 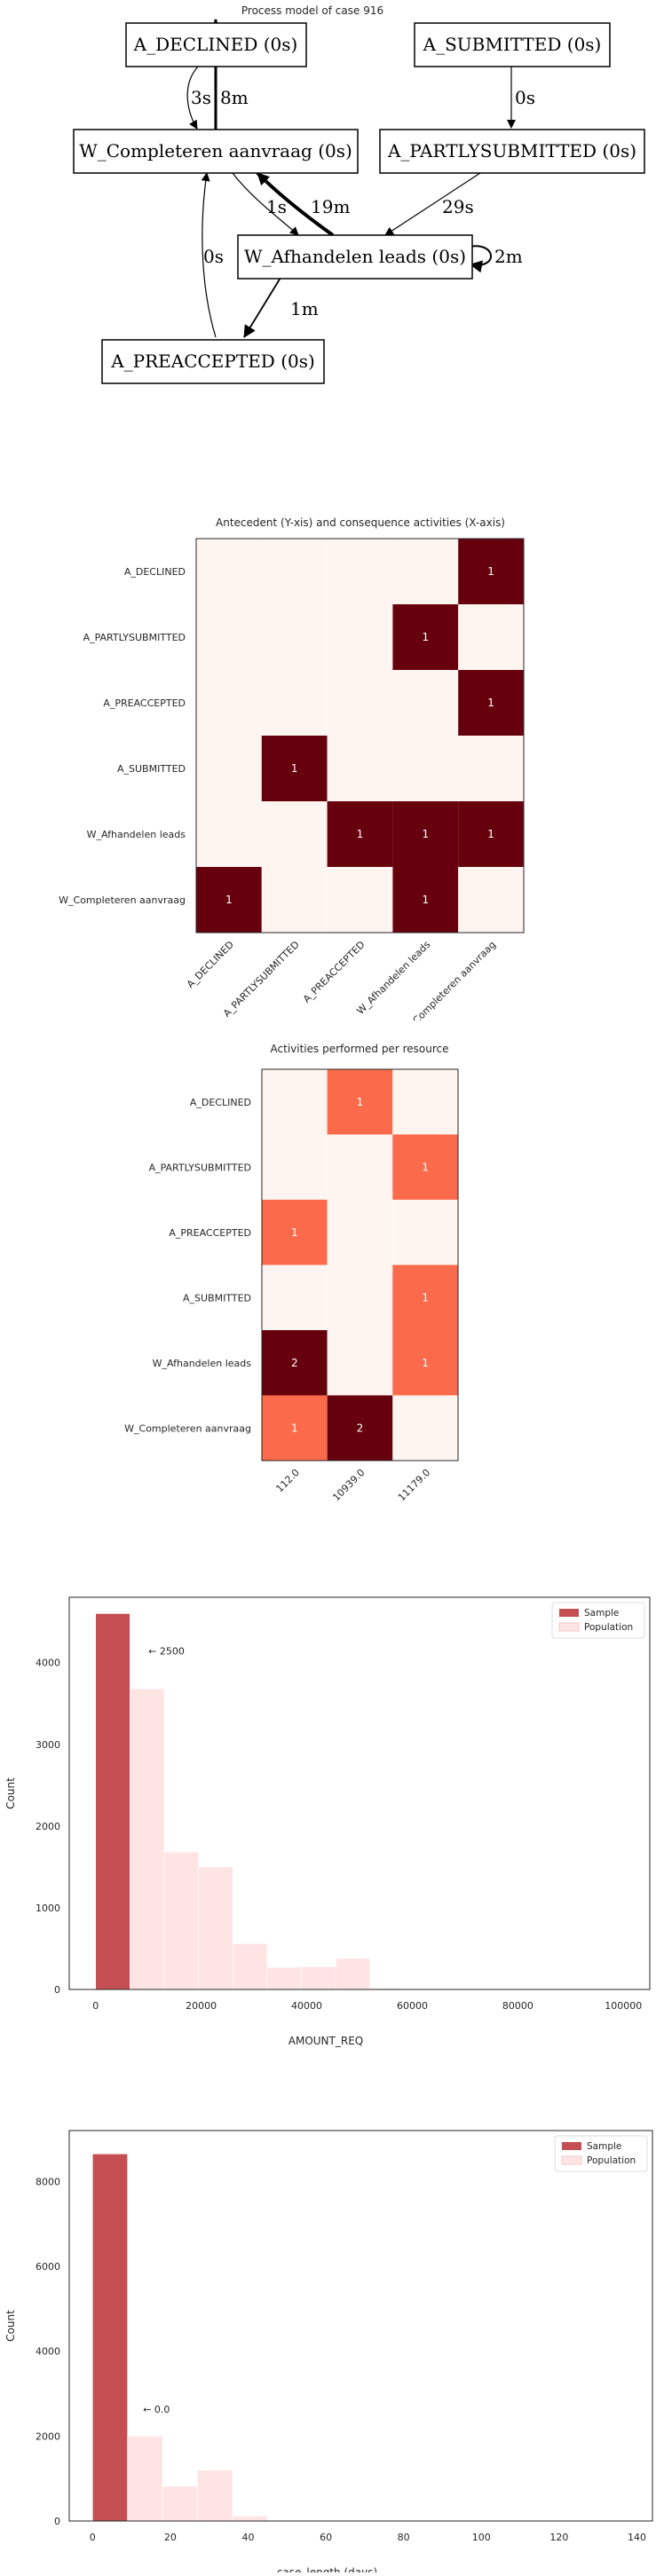 I want to click on y-tick-label: 2000, so click(x=48, y=2436).